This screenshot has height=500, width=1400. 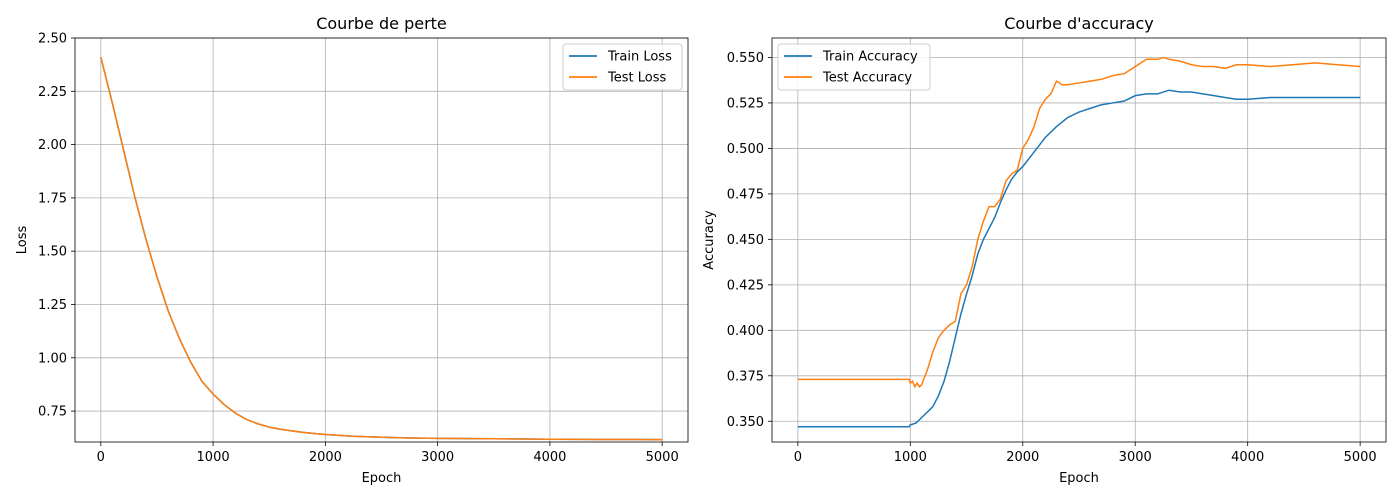 I want to click on y-tick-label: 0.550, so click(x=745, y=58).